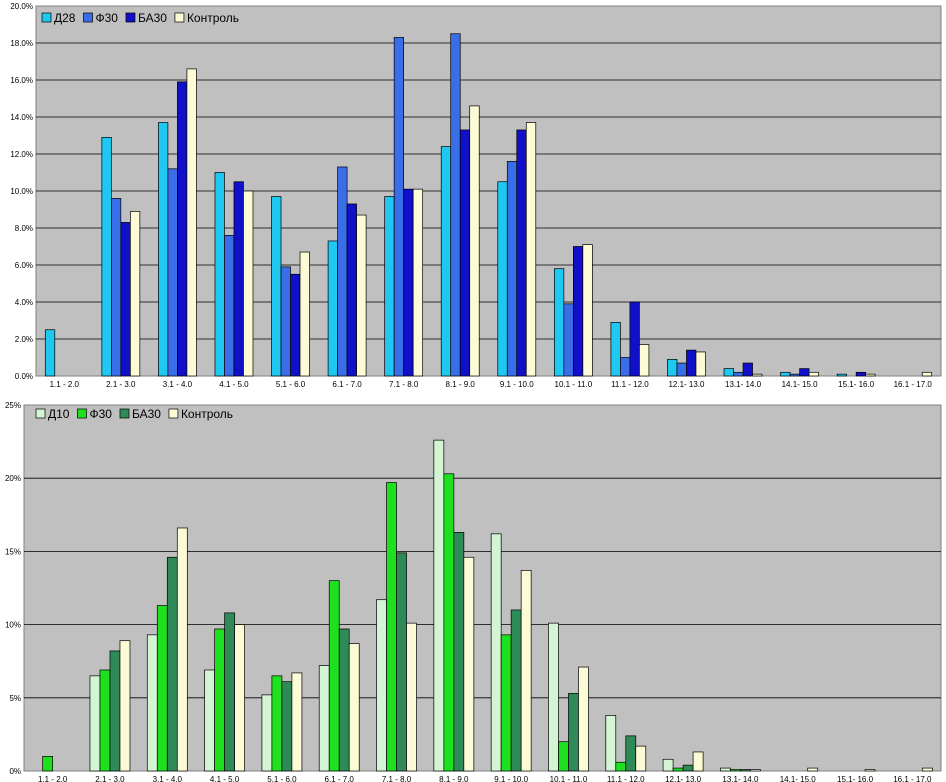  What do you see at coordinates (24, 339) in the screenshot?
I see `y-tick-label: 2.0%` at bounding box center [24, 339].